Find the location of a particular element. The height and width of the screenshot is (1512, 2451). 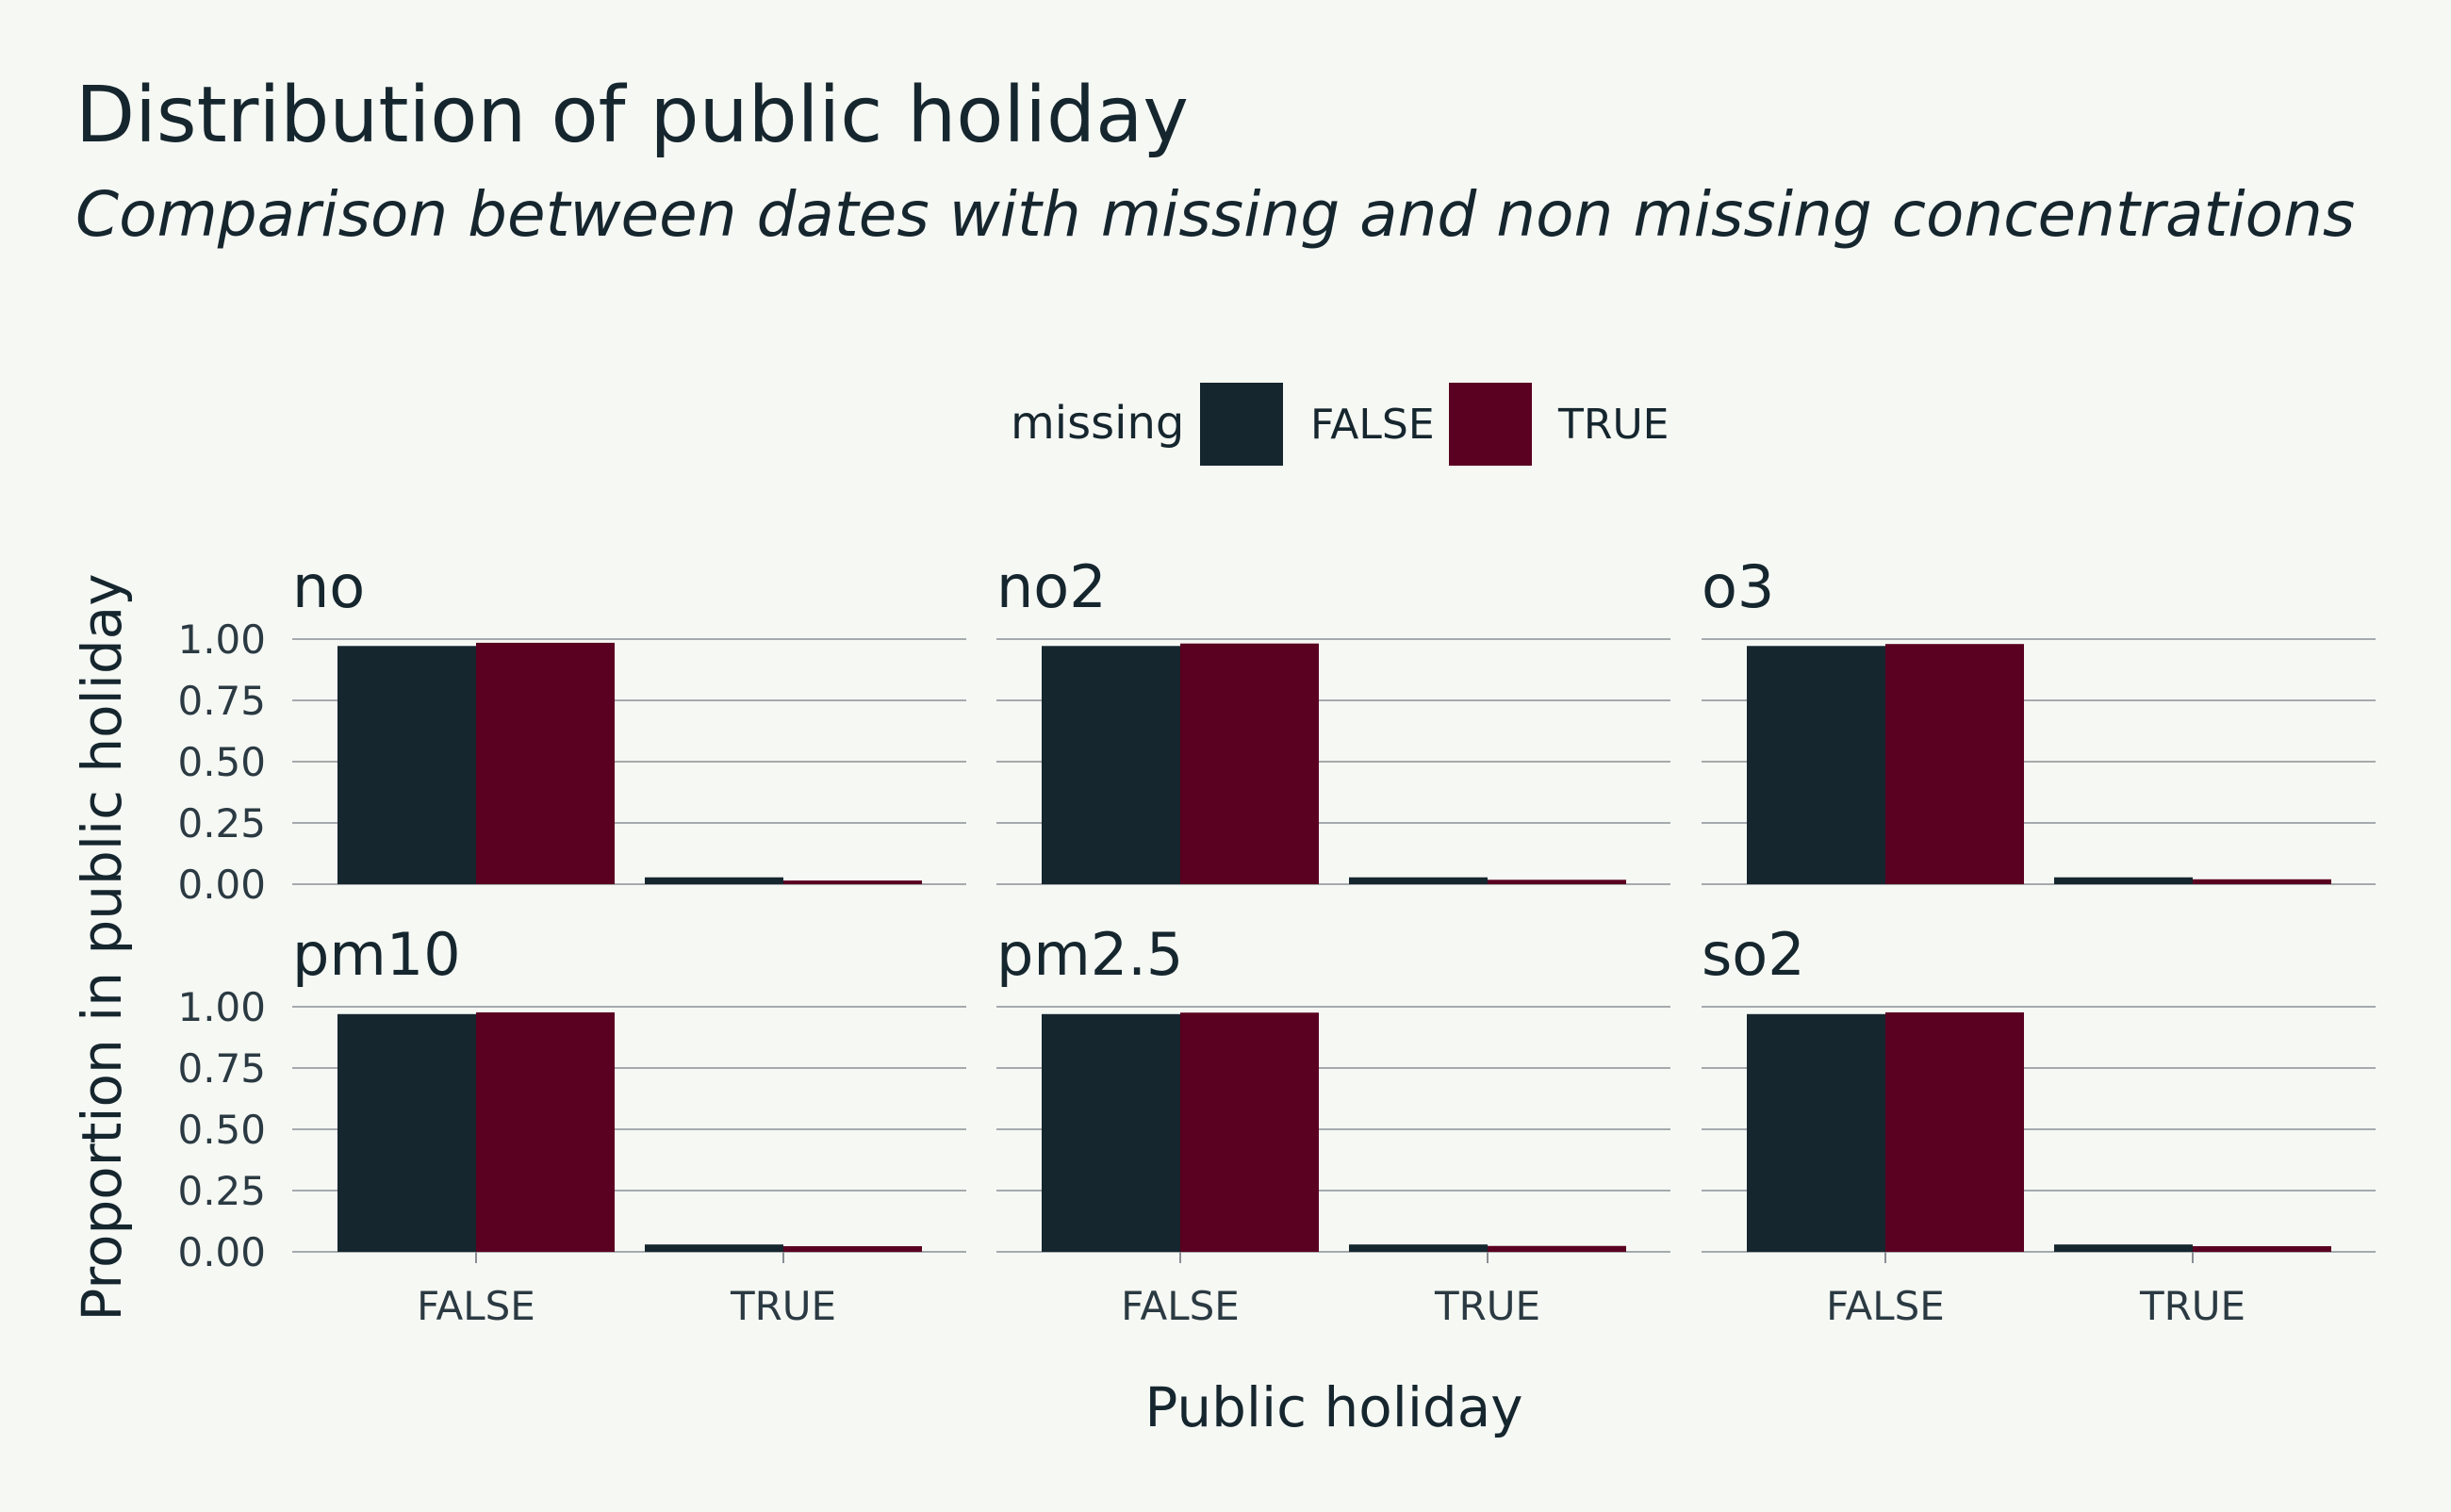

bar-so2-false-missing-true is located at coordinates (1954, 1132).